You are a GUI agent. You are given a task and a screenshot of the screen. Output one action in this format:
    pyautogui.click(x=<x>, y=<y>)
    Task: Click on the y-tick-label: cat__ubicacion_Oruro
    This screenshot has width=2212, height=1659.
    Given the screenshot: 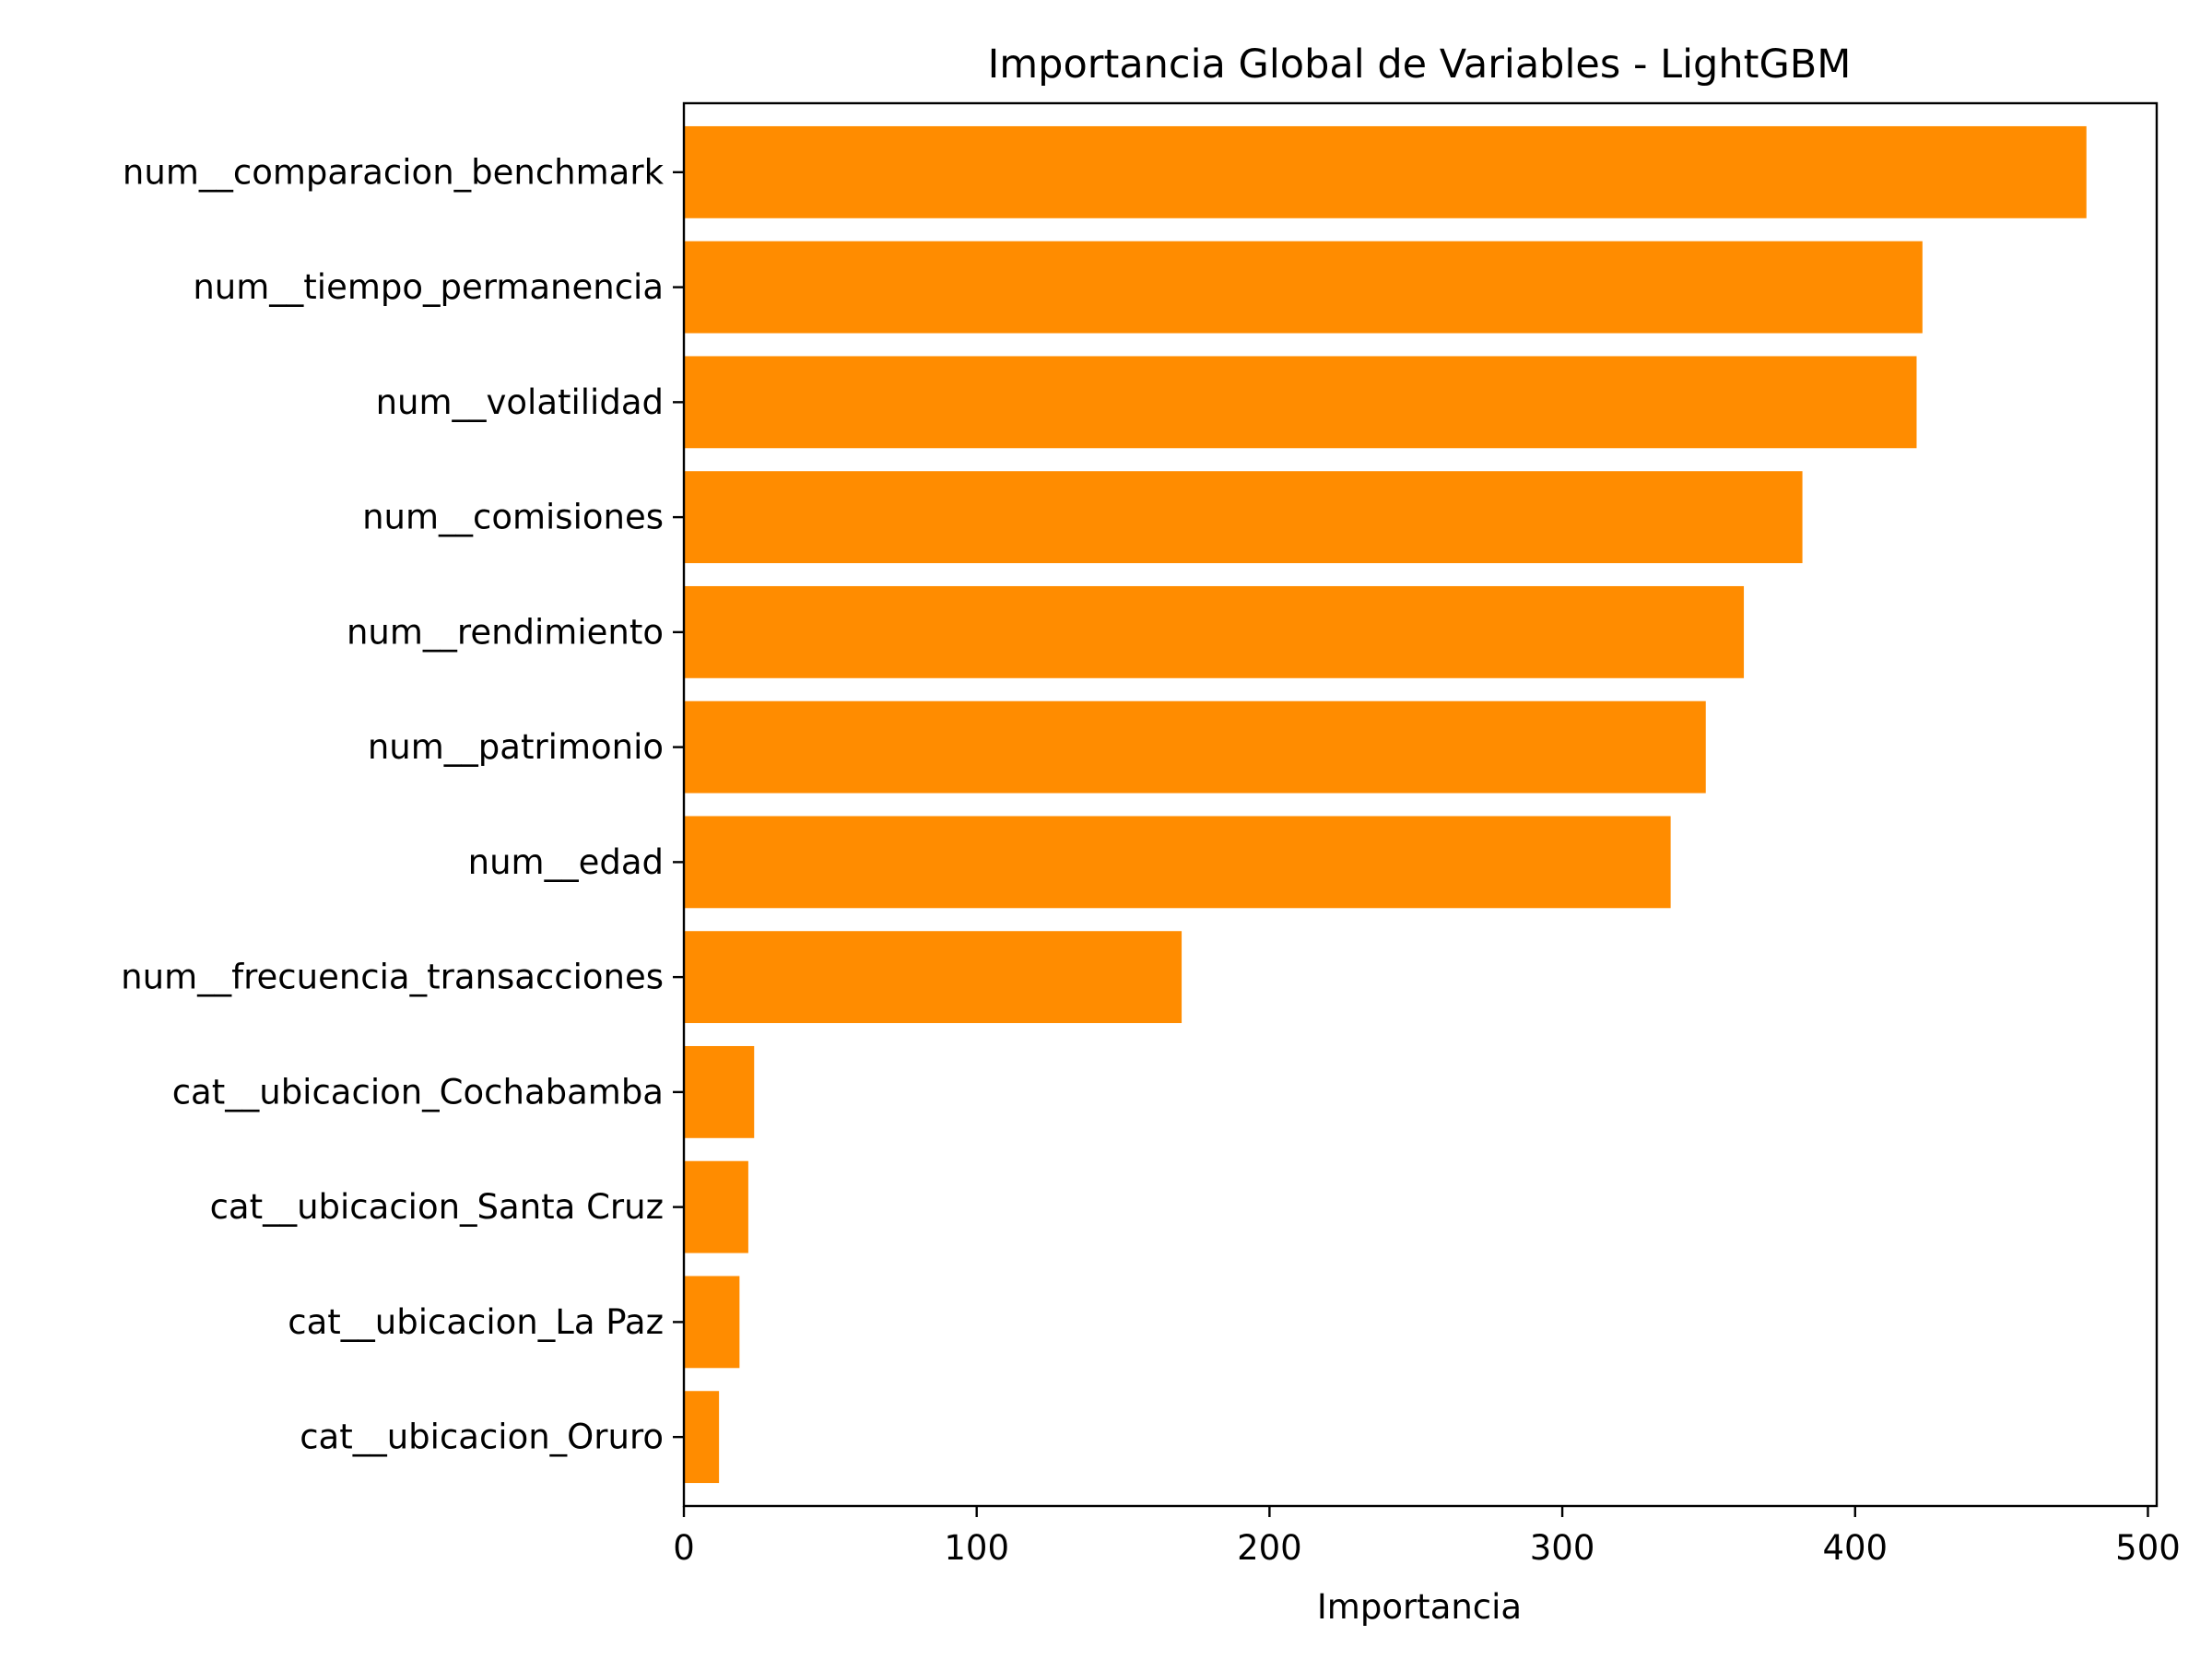 What is the action you would take?
    pyautogui.click(x=482, y=1437)
    